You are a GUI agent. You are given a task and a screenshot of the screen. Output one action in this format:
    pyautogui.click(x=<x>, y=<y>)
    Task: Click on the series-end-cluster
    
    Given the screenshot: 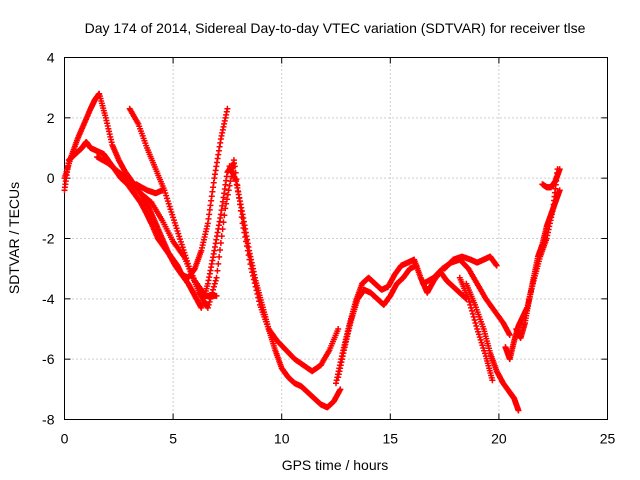 What is the action you would take?
    pyautogui.click(x=551, y=178)
    